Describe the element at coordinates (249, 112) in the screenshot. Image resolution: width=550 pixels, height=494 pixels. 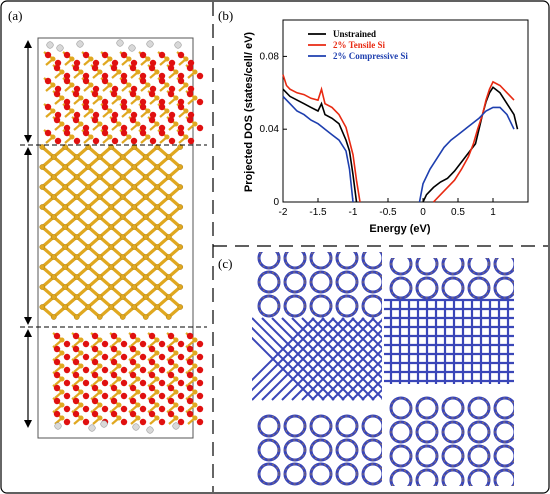
I see `y-axis-title: Projected DOS (states/cell/ eV)` at that location.